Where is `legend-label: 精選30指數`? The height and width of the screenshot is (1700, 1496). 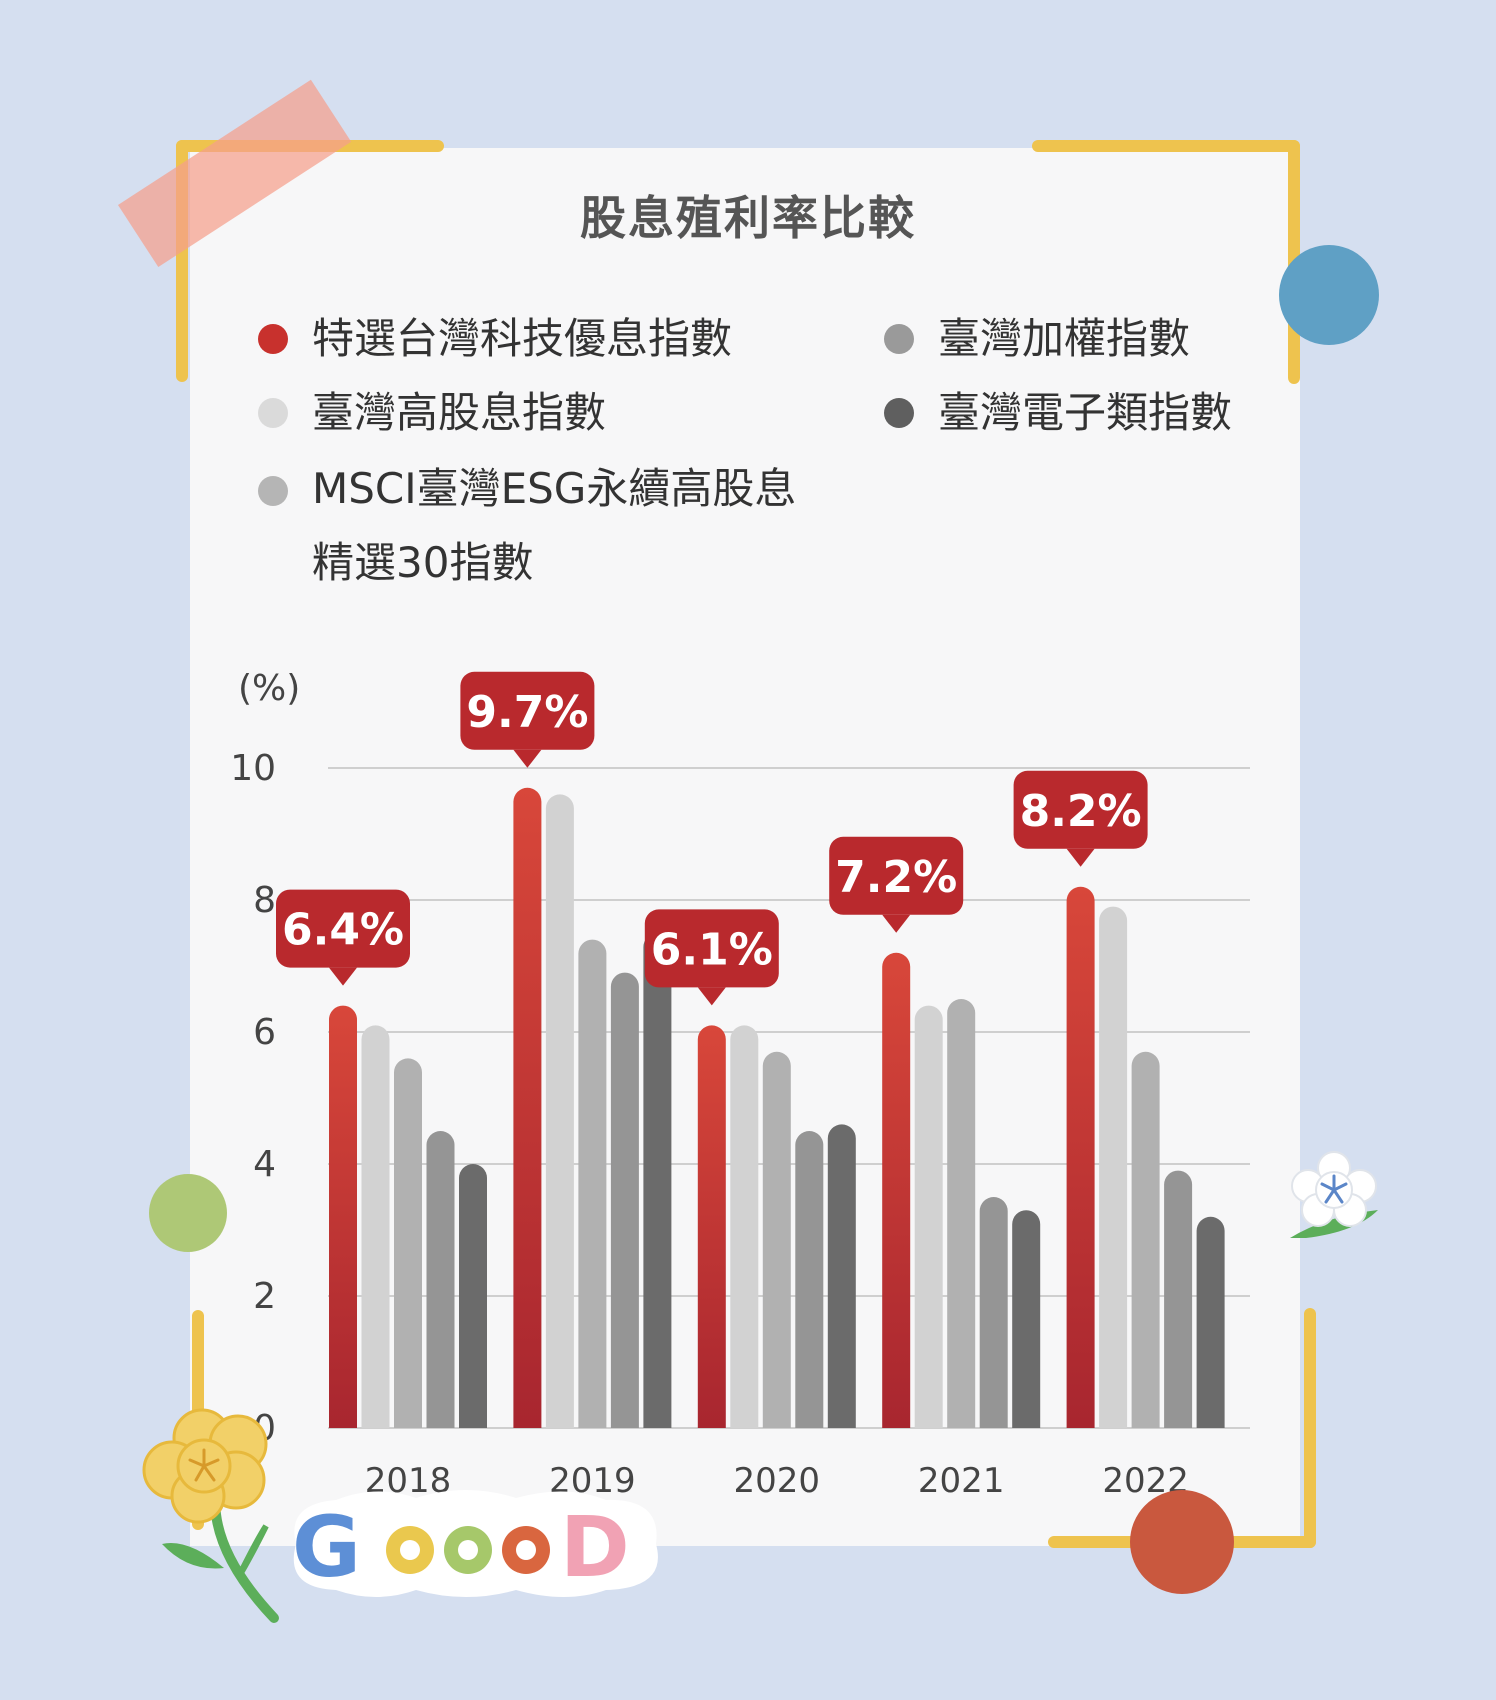
legend-label: 精選30指數 is located at coordinates (423, 562).